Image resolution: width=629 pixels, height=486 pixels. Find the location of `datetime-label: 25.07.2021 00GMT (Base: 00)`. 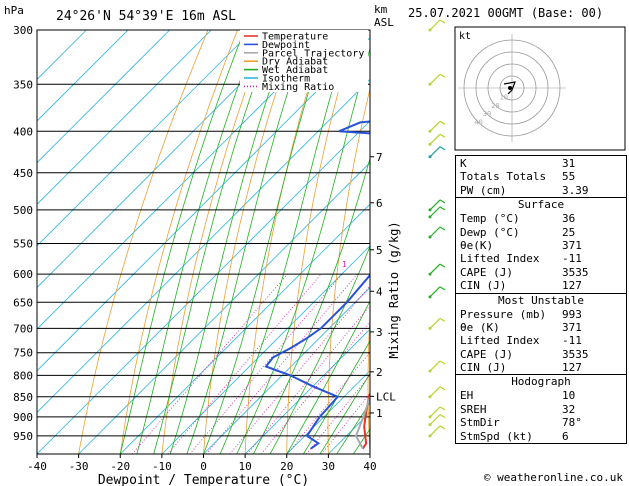

datetime-label: 25.07.2021 00GMT (Base: 00) is located at coordinates (506, 13).